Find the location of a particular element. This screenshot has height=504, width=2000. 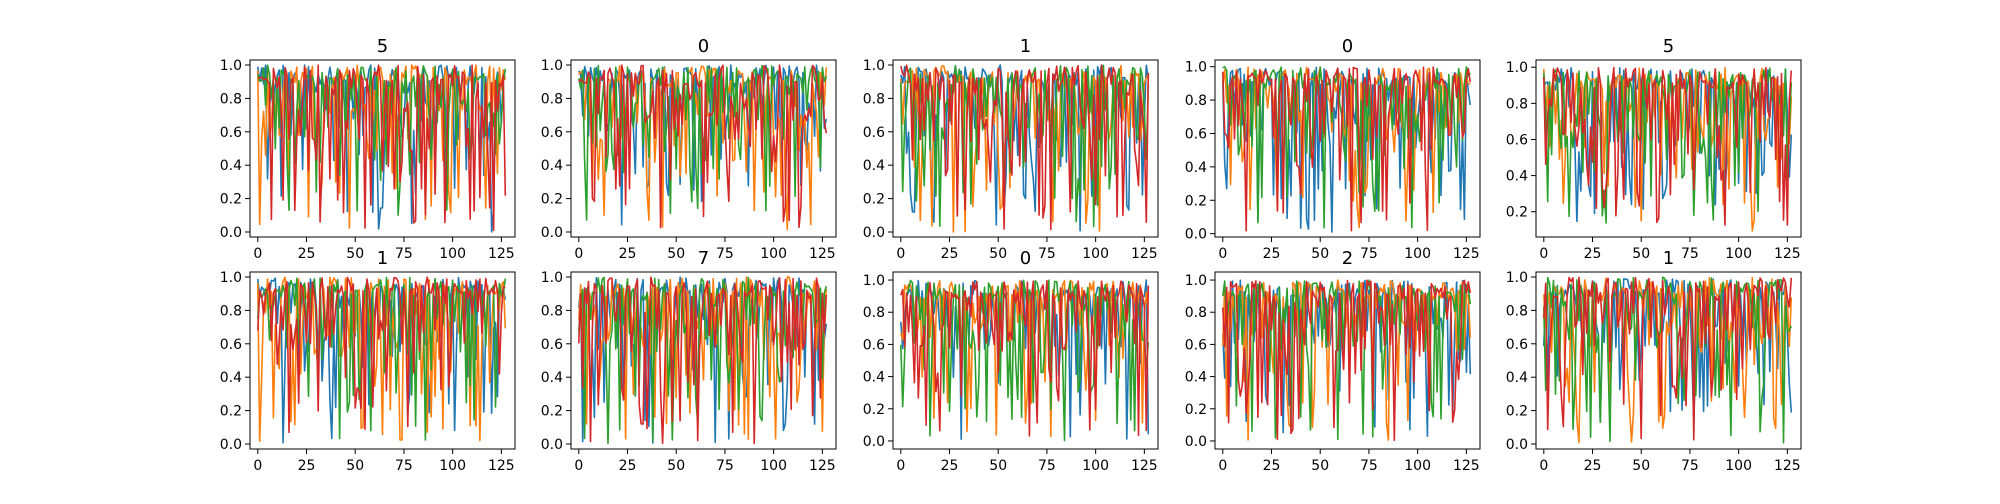

subplot-10: 1 0 25 50 75 100 125 0.0 0.2 0.4 0.6 0.8 1.0 is located at coordinates (1654, 361).